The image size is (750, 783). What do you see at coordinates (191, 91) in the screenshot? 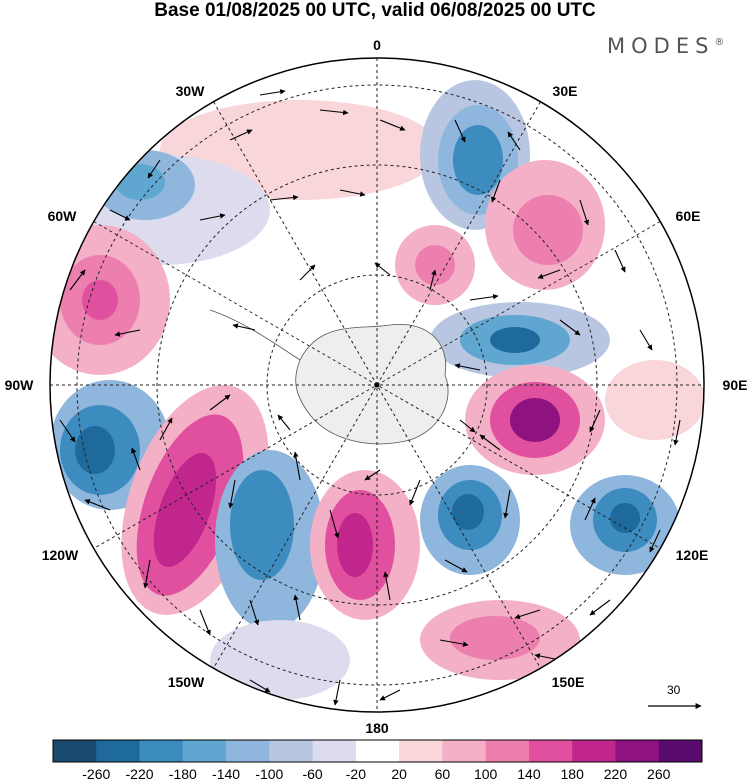
I see `label-30w: 30W` at bounding box center [191, 91].